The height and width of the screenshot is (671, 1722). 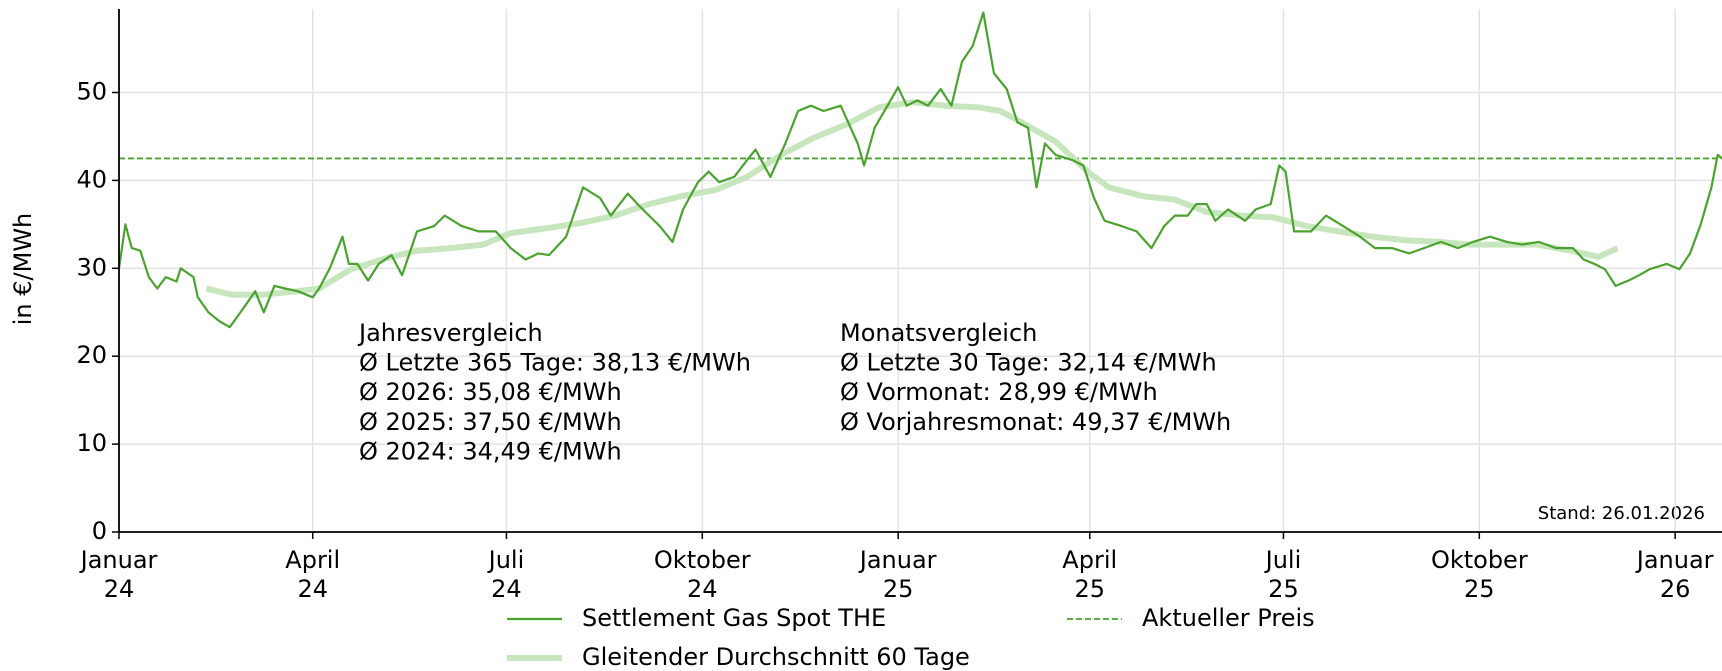 I want to click on annotation-text: Jahresvergleich, so click(x=450, y=333).